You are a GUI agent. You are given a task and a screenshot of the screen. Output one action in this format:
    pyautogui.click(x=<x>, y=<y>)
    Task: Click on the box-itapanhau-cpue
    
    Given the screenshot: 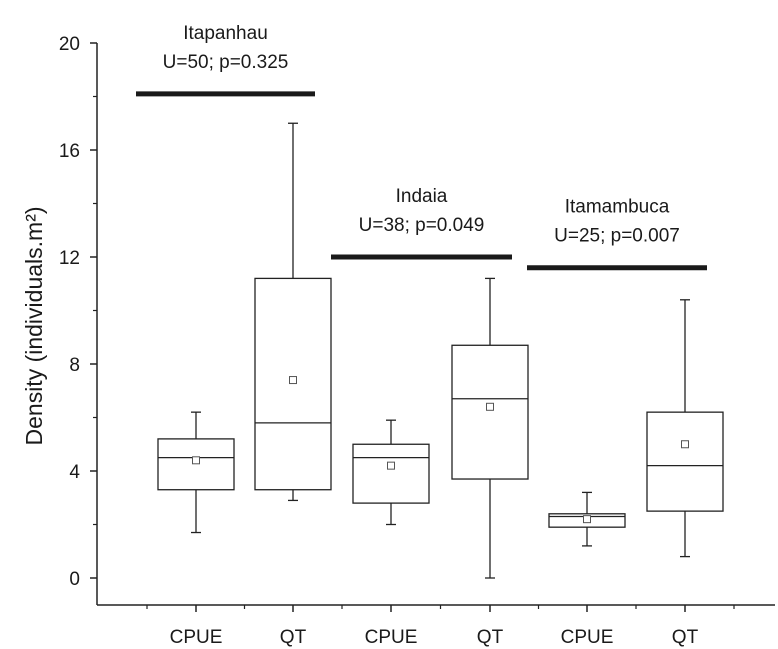 What is the action you would take?
    pyautogui.click(x=196, y=472)
    